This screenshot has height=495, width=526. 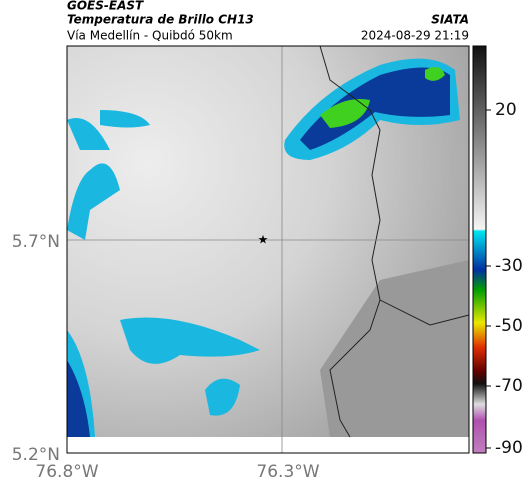 What do you see at coordinates (450, 20) in the screenshot?
I see `brand: SIATA` at bounding box center [450, 20].